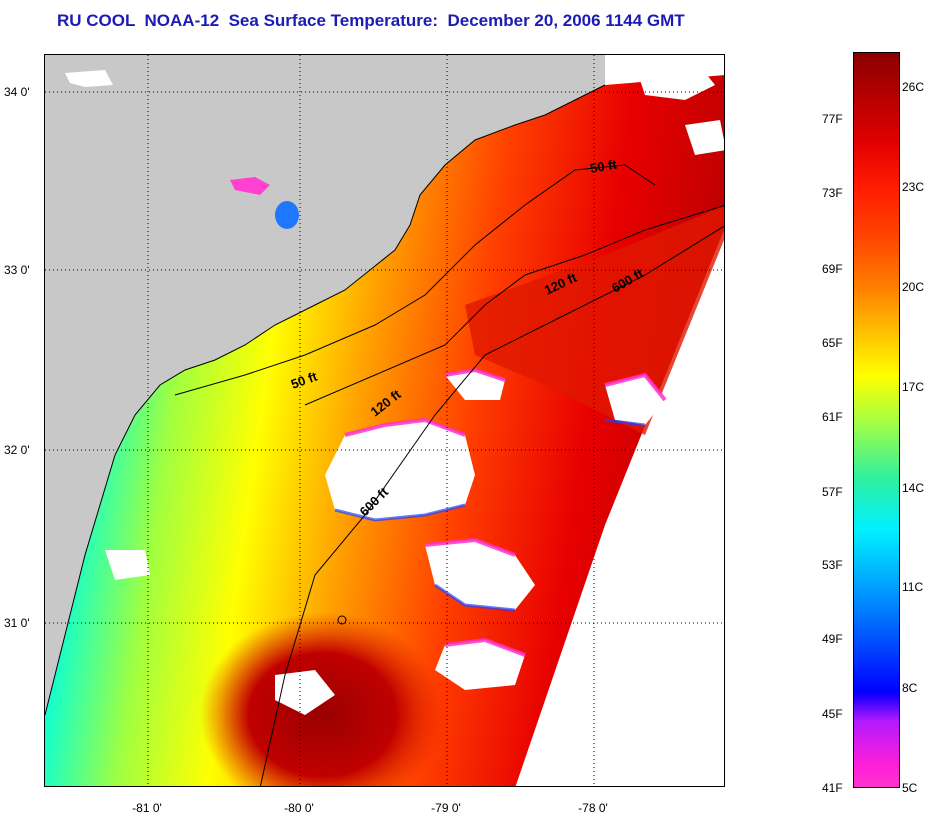 The width and height of the screenshot is (928, 817). I want to click on buoy-marker, so click(342, 620).